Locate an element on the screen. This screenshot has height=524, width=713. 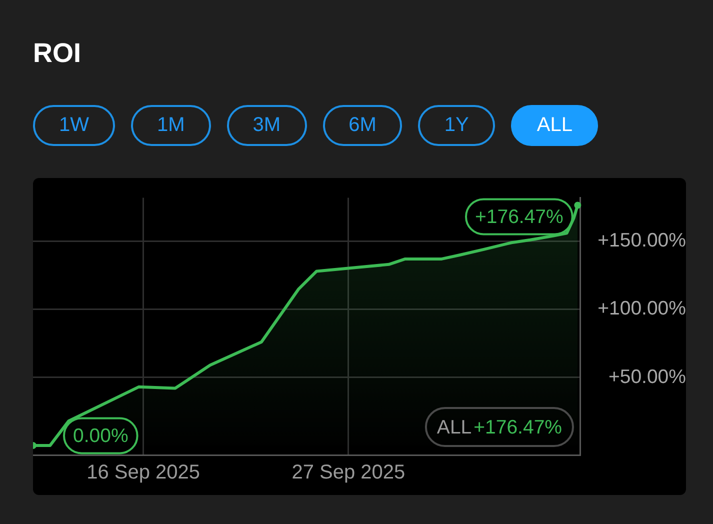
y-tick-label: +50.00% is located at coordinates (647, 377).